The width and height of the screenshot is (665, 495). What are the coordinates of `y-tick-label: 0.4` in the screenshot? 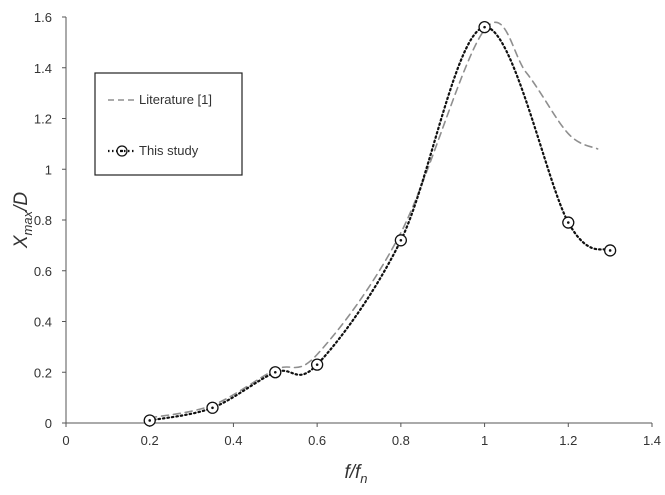 It's located at (43, 322).